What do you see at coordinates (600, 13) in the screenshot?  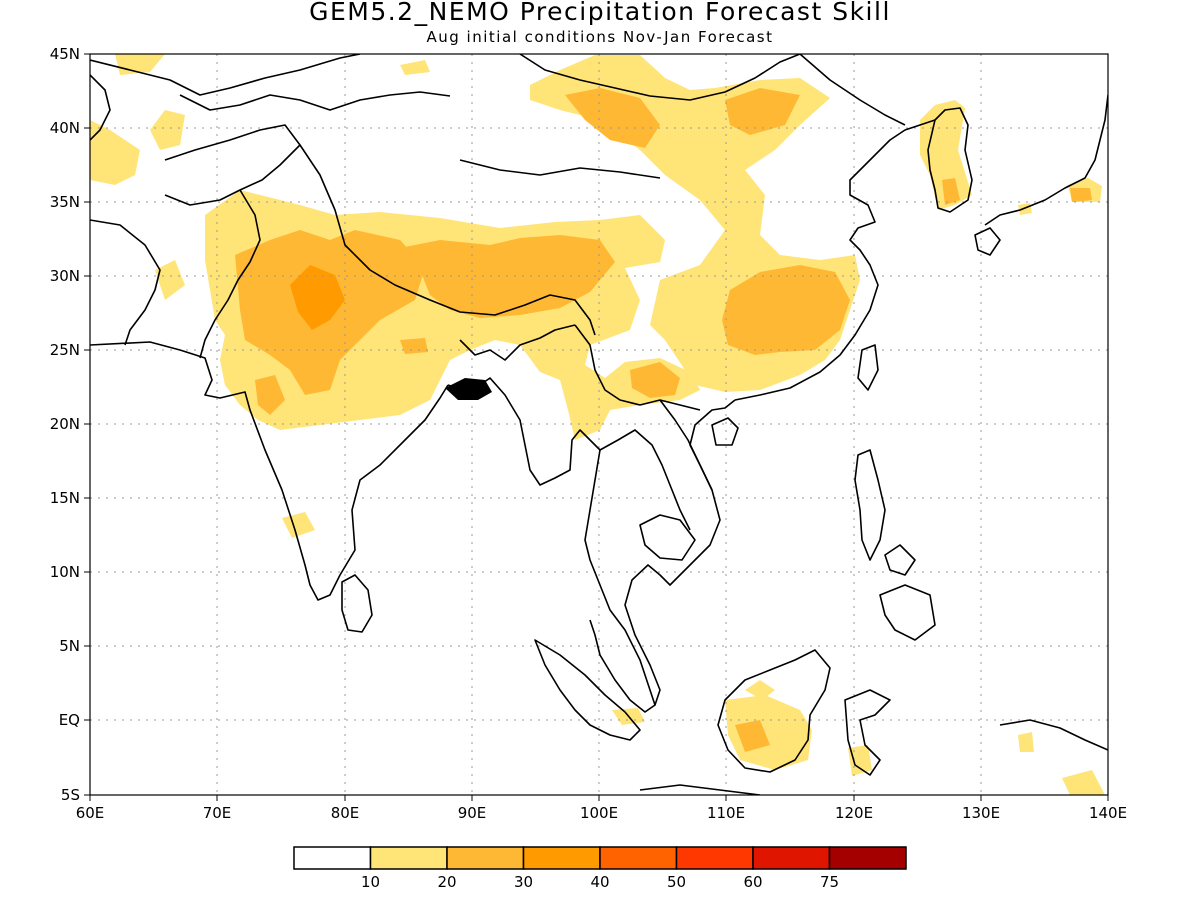 I see `chart-title: GEM5.2_NEMO Precipitation Forecast Skill` at bounding box center [600, 13].